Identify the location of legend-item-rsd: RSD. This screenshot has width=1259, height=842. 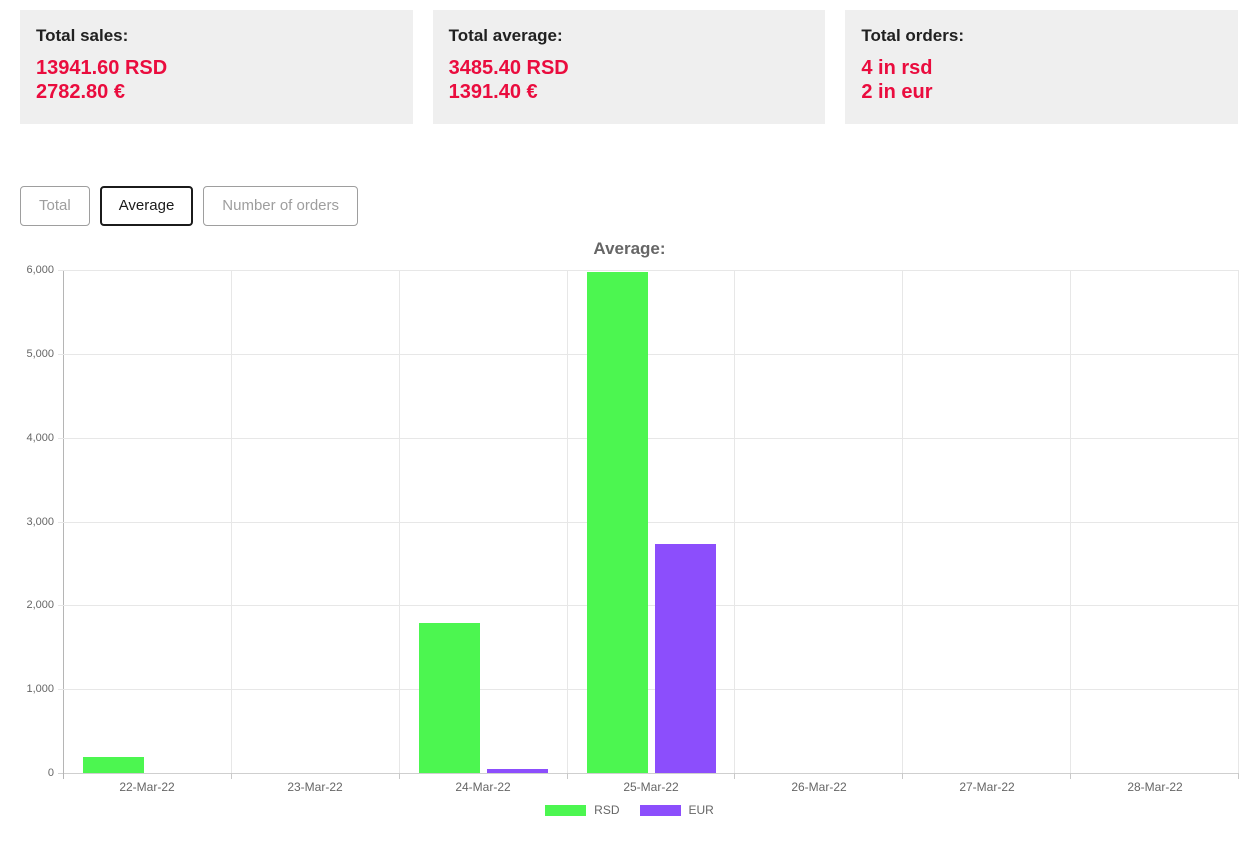
(582, 810).